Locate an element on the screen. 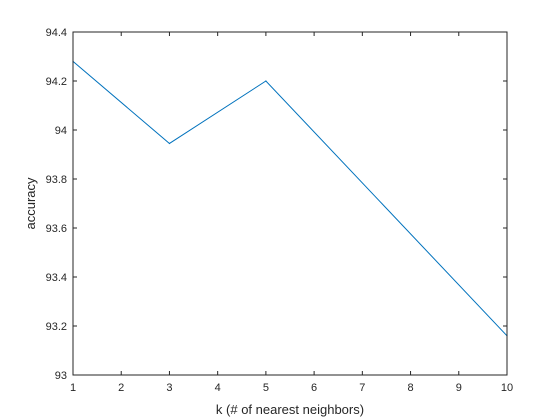 This screenshot has height=420, width=560. x-tick-label-9: 9 is located at coordinates (459, 388).